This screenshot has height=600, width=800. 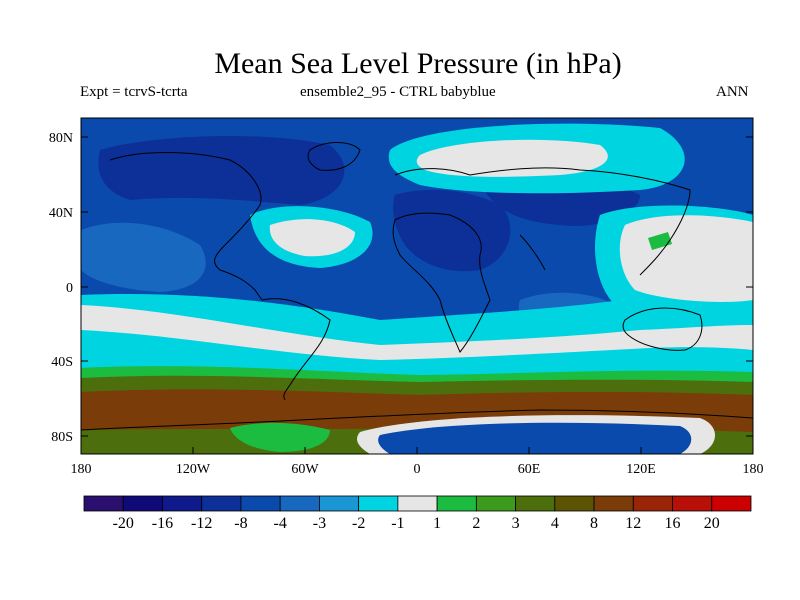 I want to click on coastline-south-america, so click(x=296, y=349).